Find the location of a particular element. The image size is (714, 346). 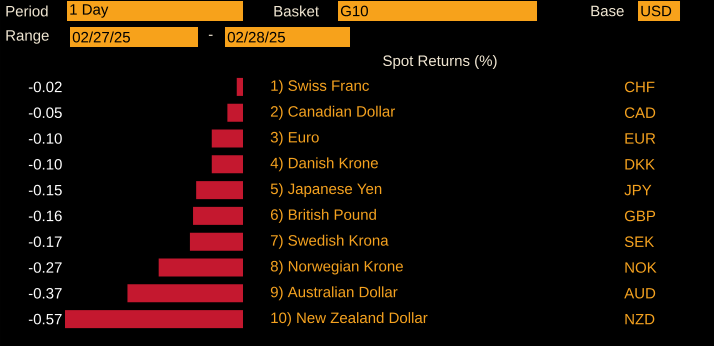

text: NZD is located at coordinates (639, 319).